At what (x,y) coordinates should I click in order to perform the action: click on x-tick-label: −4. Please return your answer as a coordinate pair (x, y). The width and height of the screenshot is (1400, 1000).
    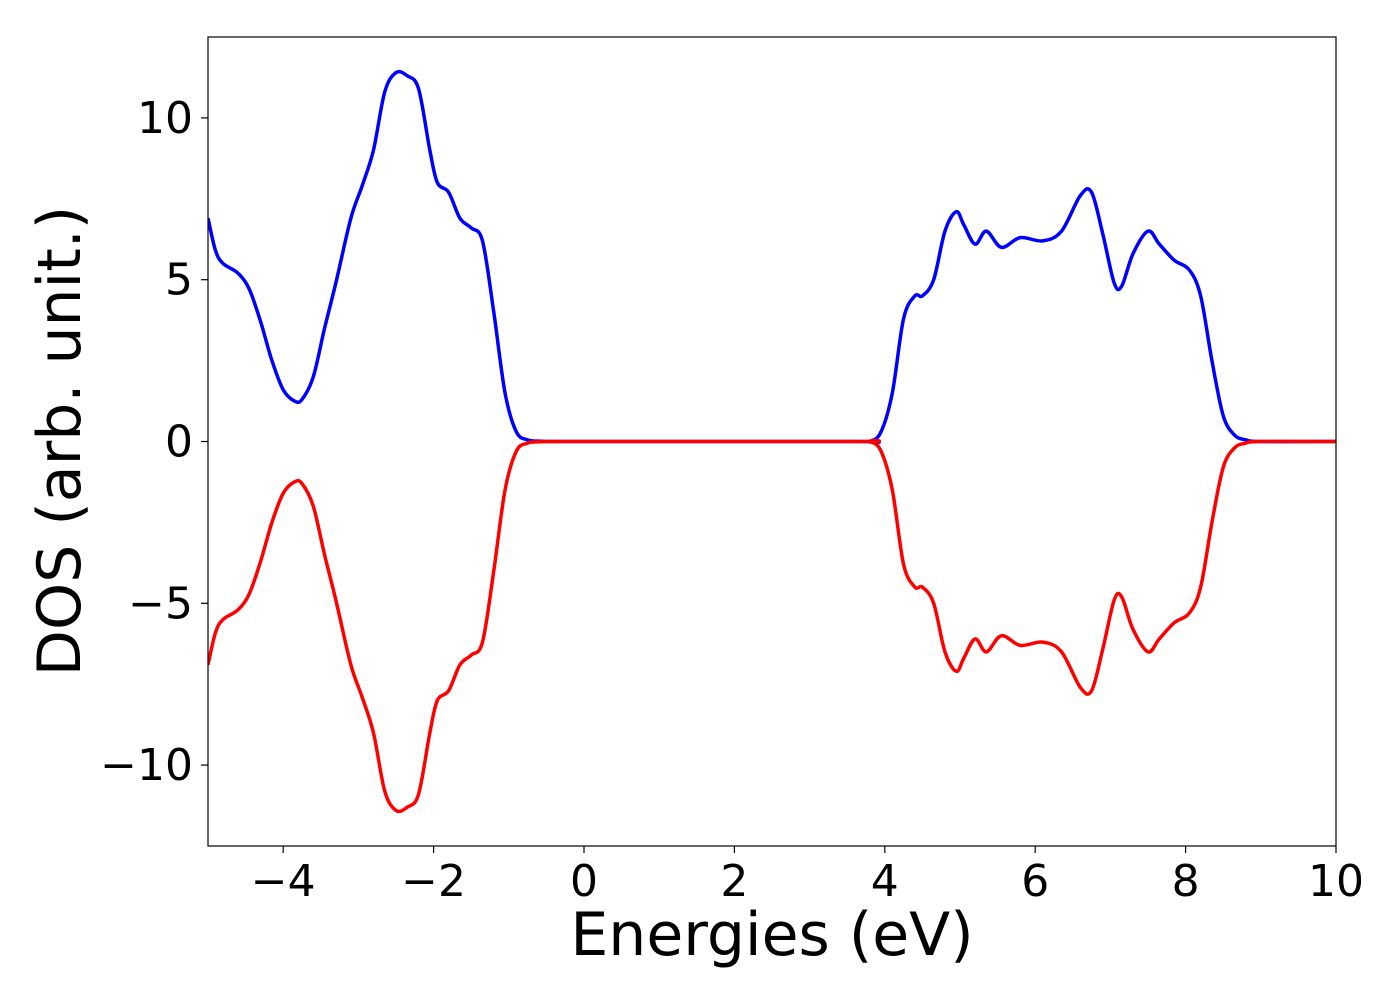
    Looking at the image, I should click on (283, 881).